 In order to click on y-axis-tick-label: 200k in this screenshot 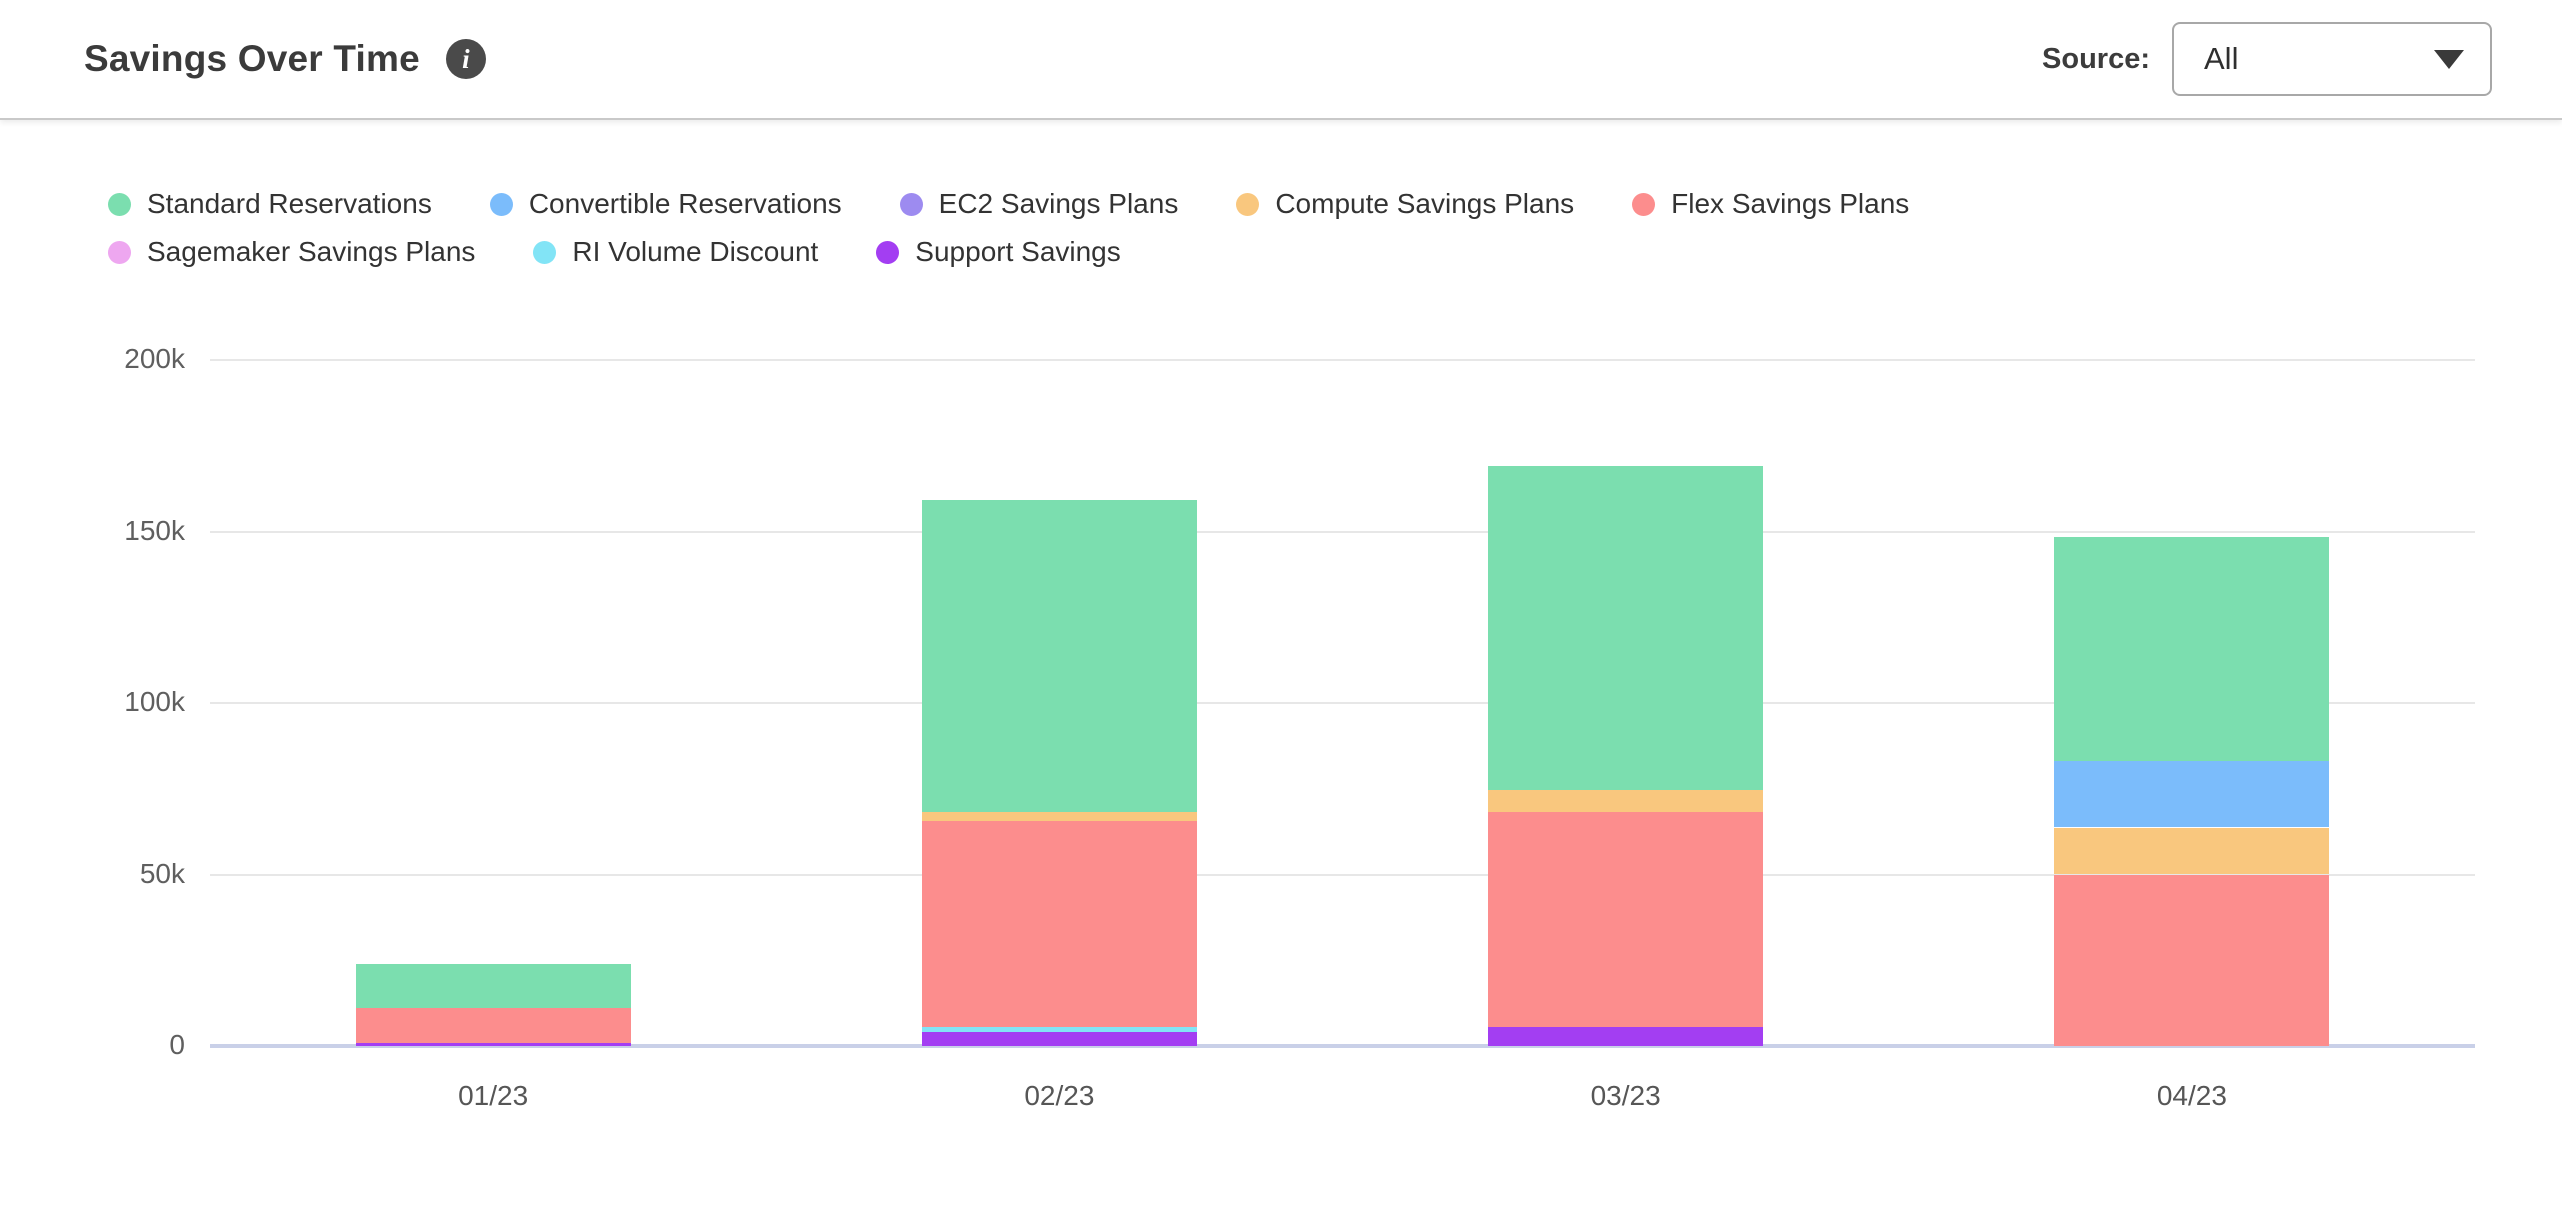, I will do `click(154, 358)`.